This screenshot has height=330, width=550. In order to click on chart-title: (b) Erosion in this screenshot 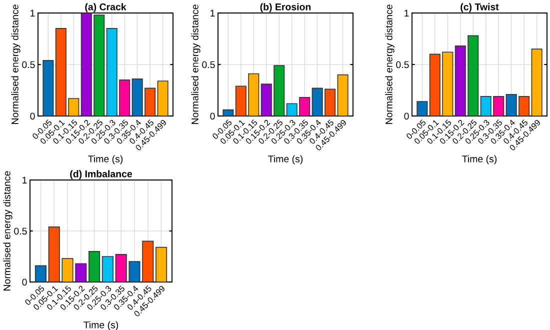, I will do `click(285, 7)`.